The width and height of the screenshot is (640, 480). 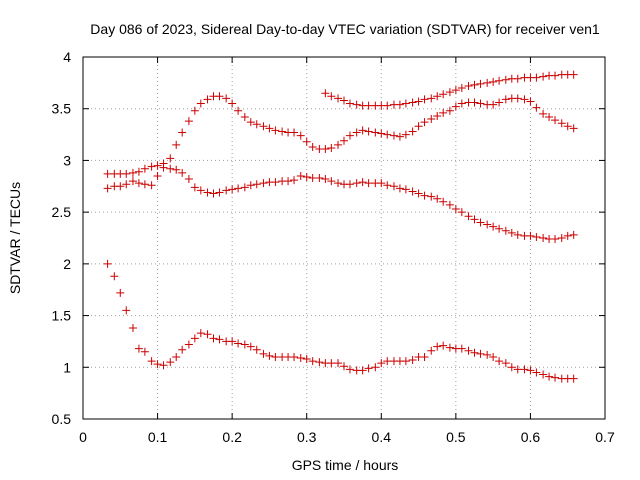 I want to click on y-tick-label: 2, so click(x=67, y=264).